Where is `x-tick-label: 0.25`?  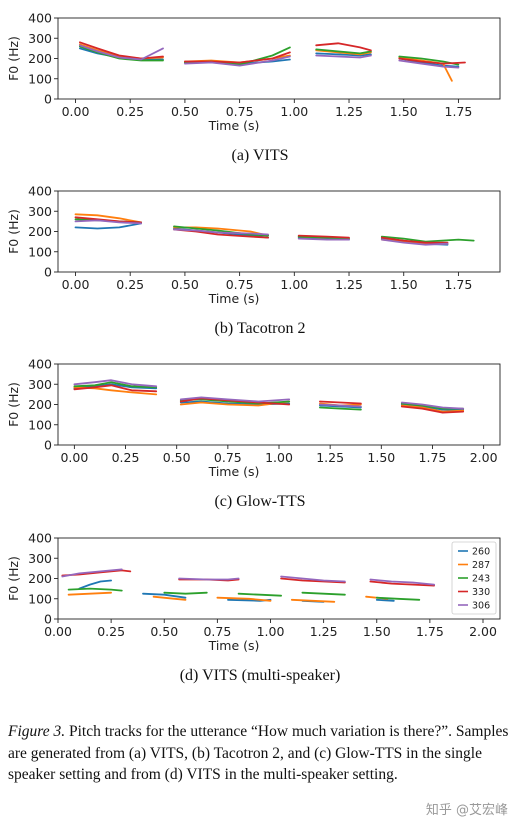 x-tick-label: 0.25 is located at coordinates (130, 284).